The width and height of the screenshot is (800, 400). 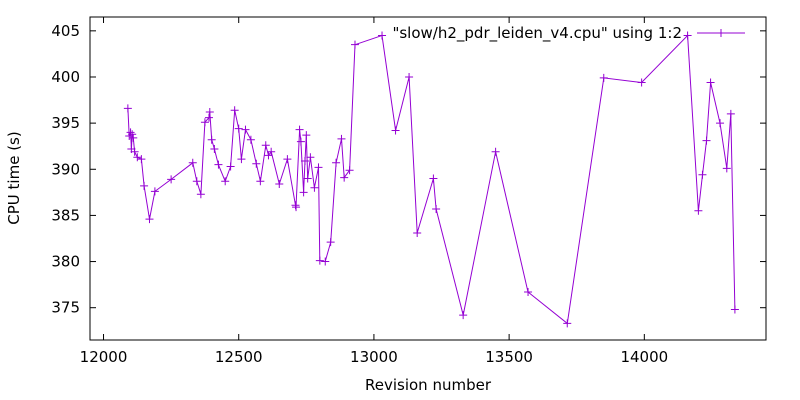 I want to click on y-axis-label: CPU time (s), so click(x=14, y=177).